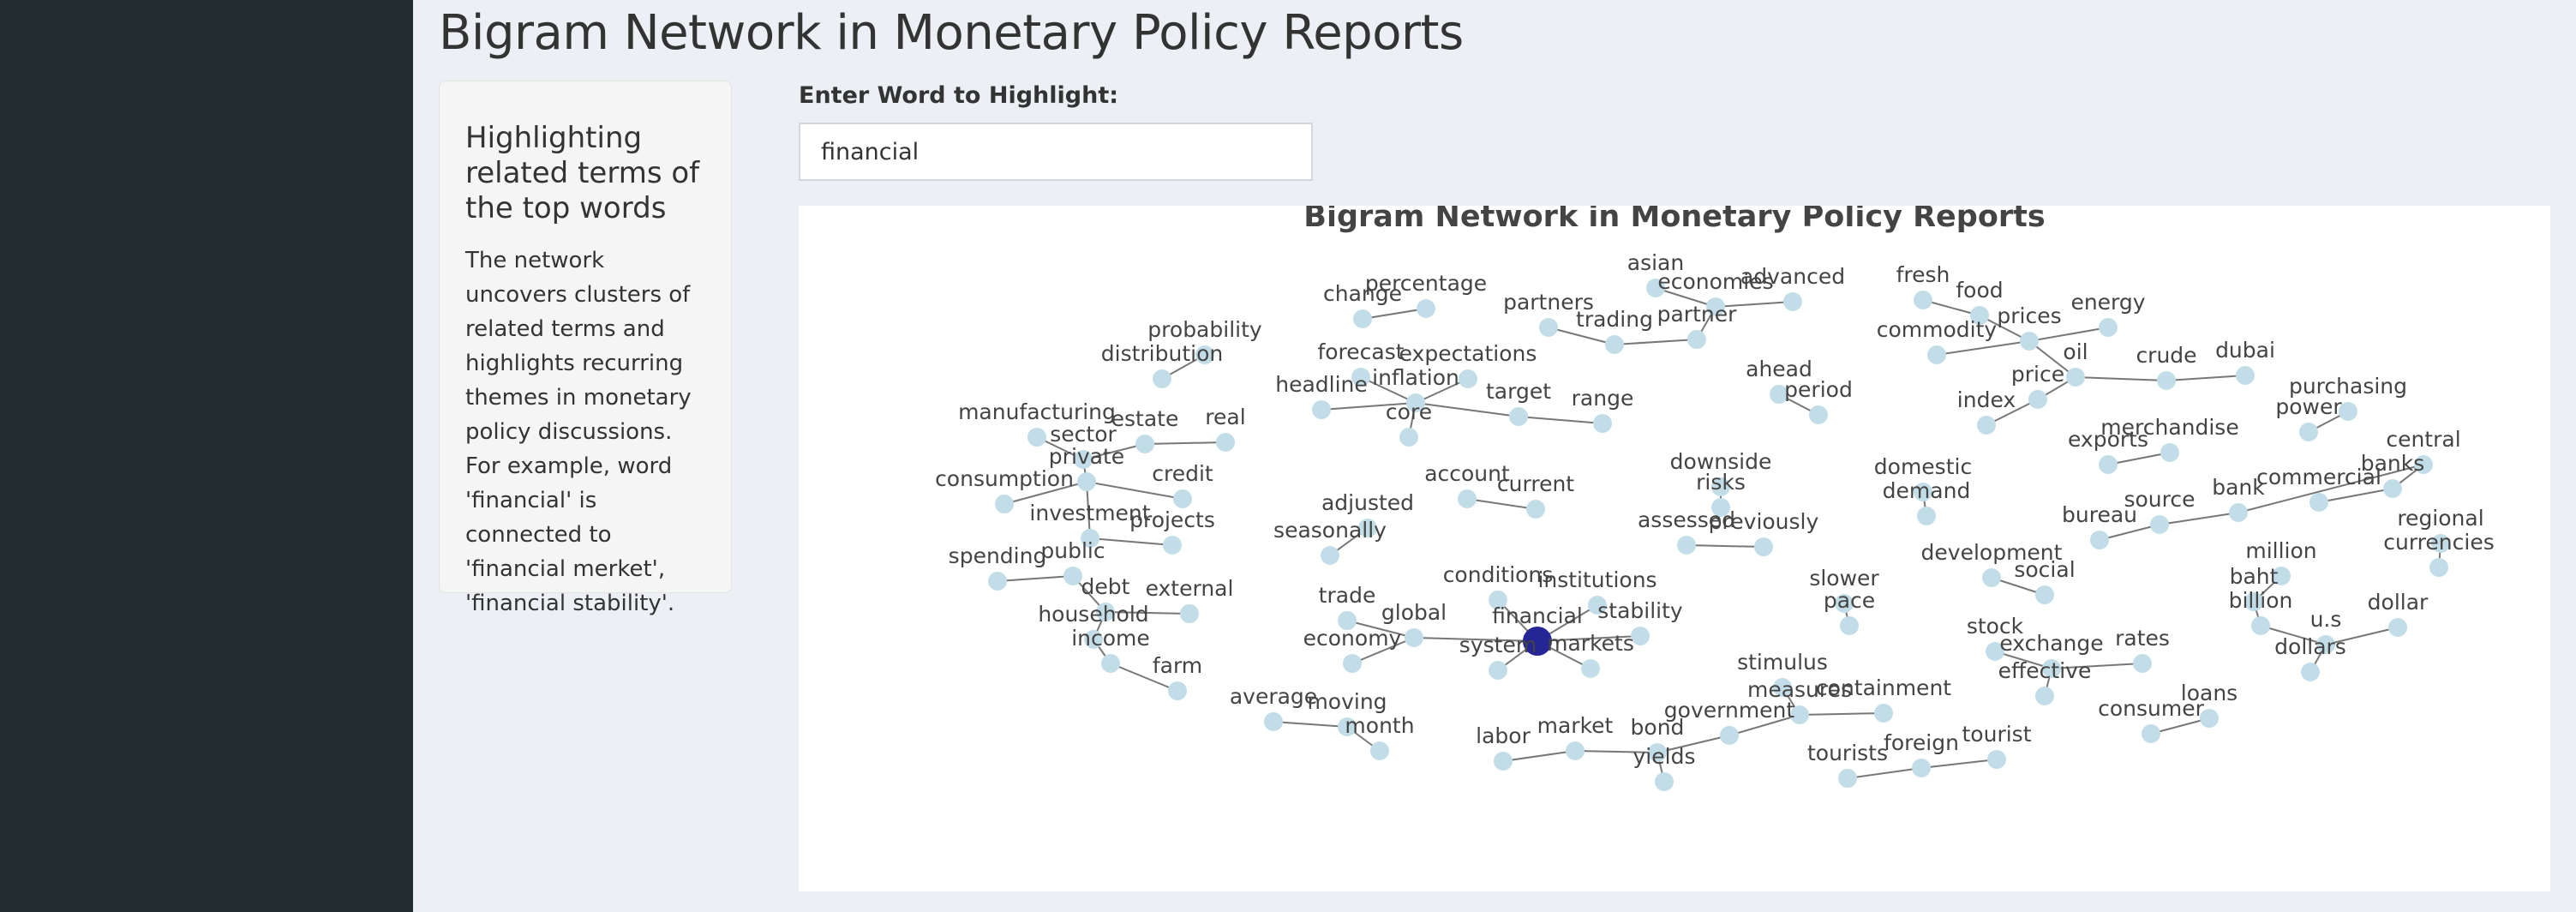 This screenshot has width=2576, height=912. Describe the element at coordinates (1602, 423) in the screenshot. I see `node-range` at that location.